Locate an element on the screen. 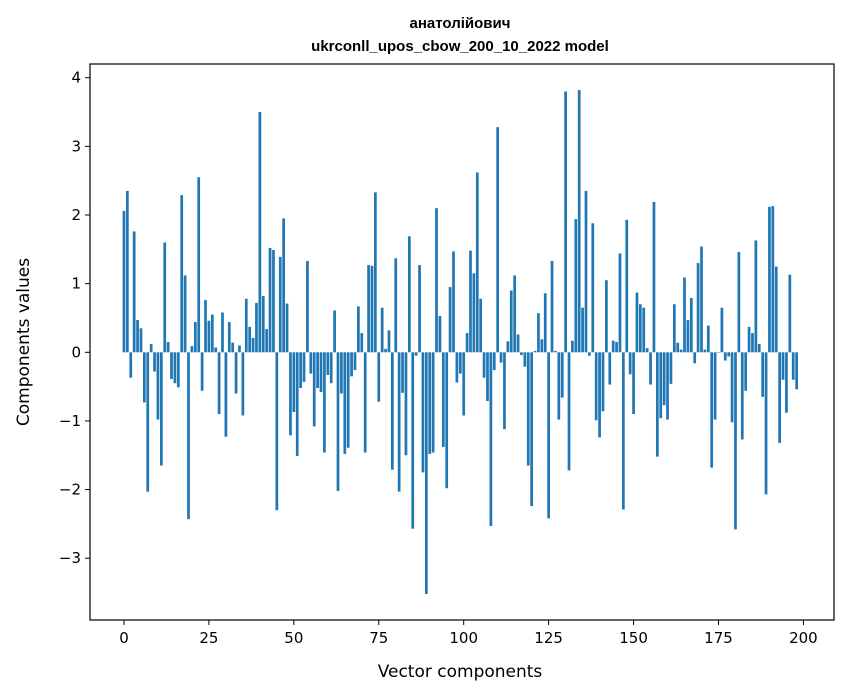 This screenshot has height=696, width=847. x-tick-label: 100 is located at coordinates (463, 638).